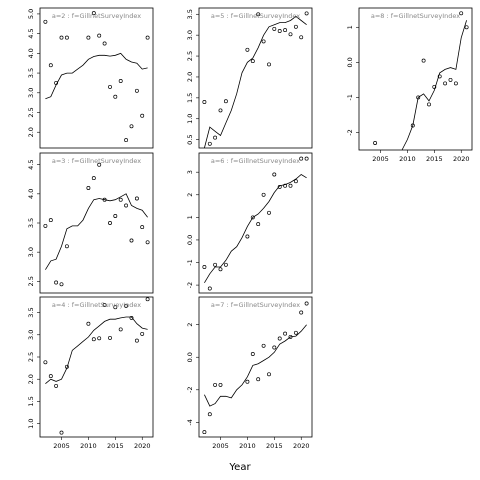 This screenshot has height=480, width=480. I want to click on y-tick-label: -2, so click(350, 132).